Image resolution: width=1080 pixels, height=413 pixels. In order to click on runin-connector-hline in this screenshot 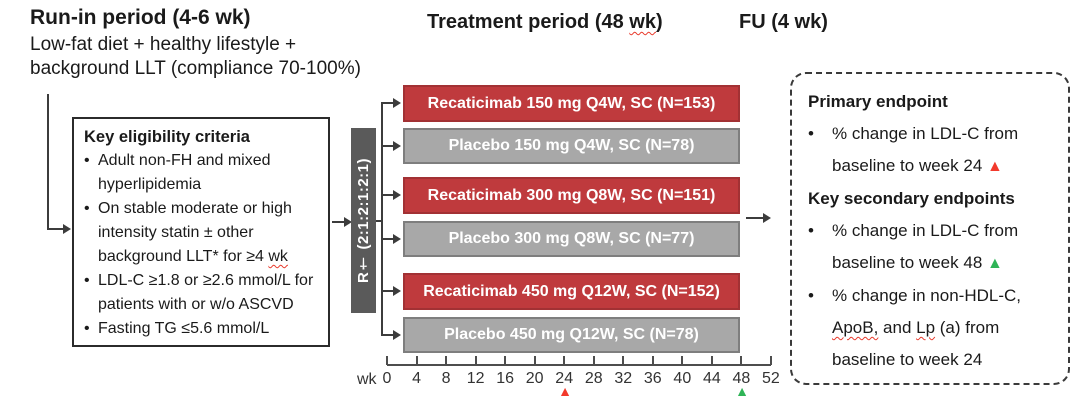, I will do `click(55, 229)`.